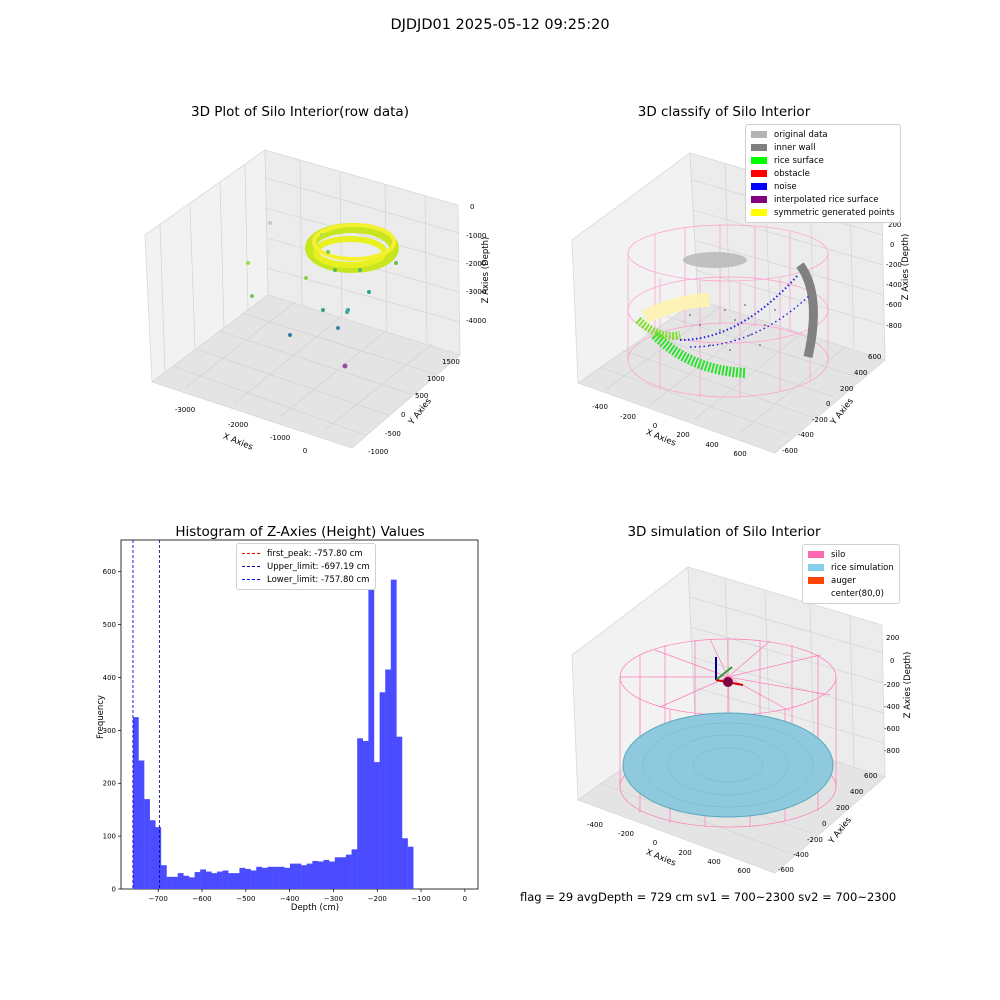 Image resolution: width=1000 pixels, height=1000 pixels. I want to click on hist-y-ticks: 0 100 200 300 400 500 600, so click(112, 731).